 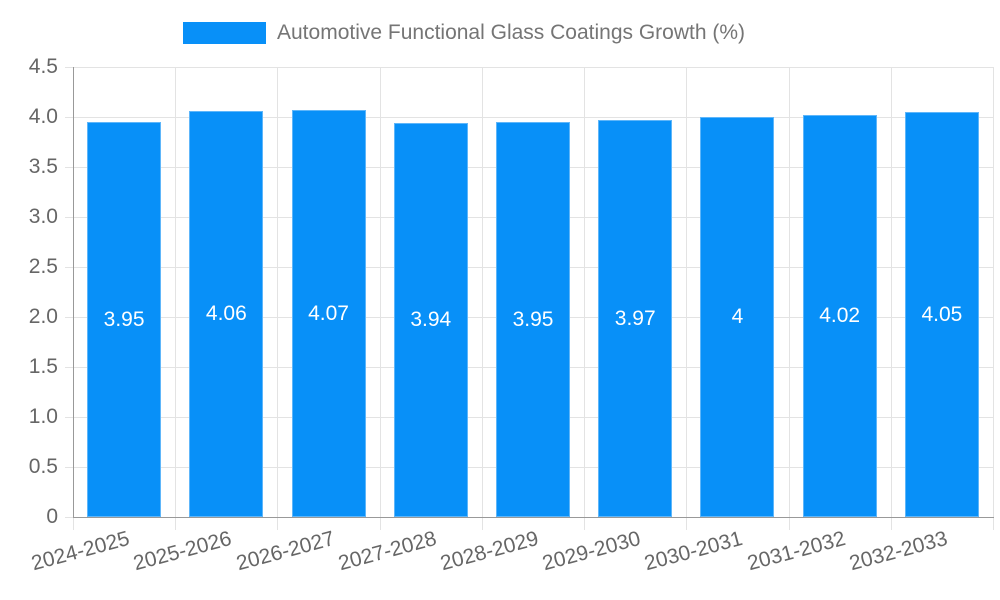 What do you see at coordinates (592, 551) in the screenshot?
I see `x-axis-tick-label: 2029-2030` at bounding box center [592, 551].